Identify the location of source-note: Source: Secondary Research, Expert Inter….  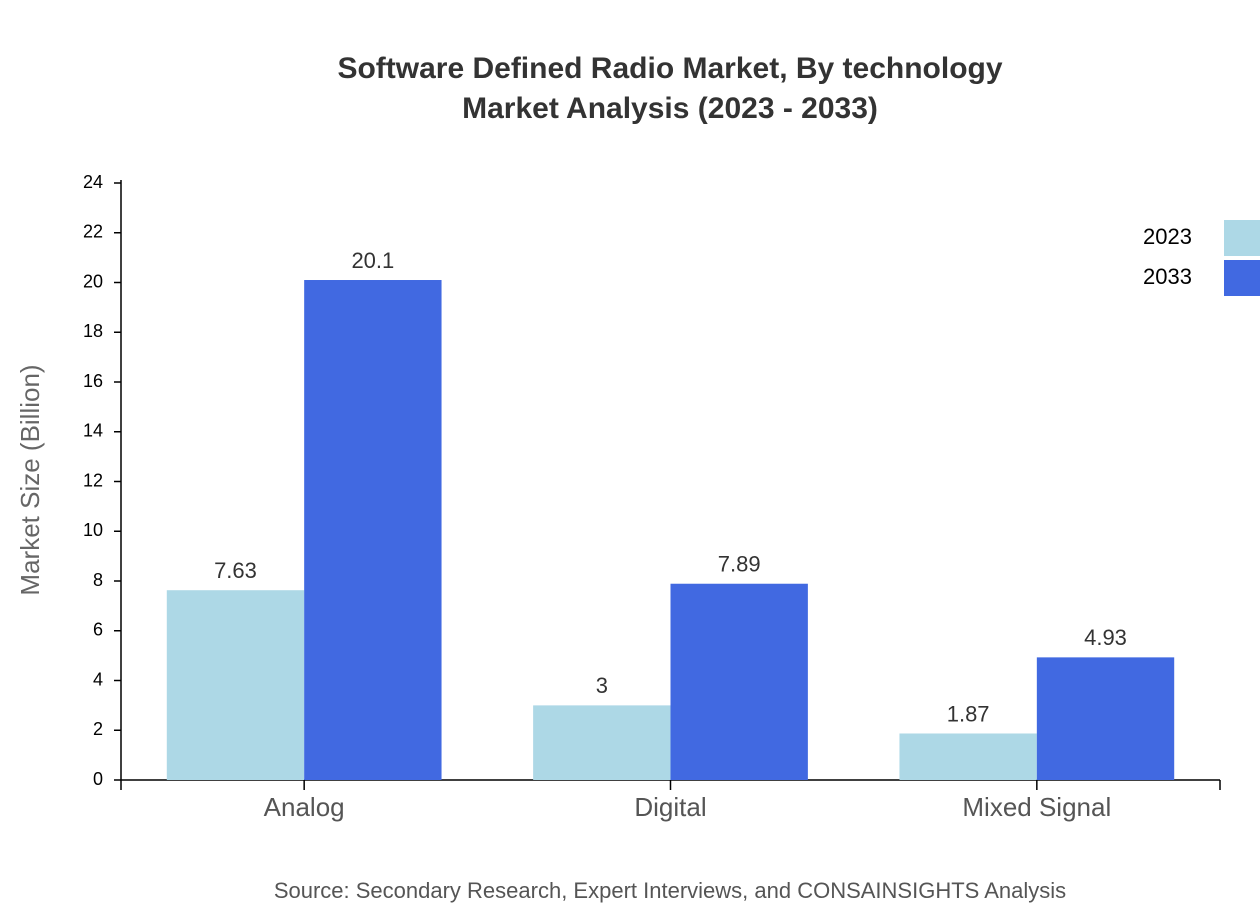
(670, 890).